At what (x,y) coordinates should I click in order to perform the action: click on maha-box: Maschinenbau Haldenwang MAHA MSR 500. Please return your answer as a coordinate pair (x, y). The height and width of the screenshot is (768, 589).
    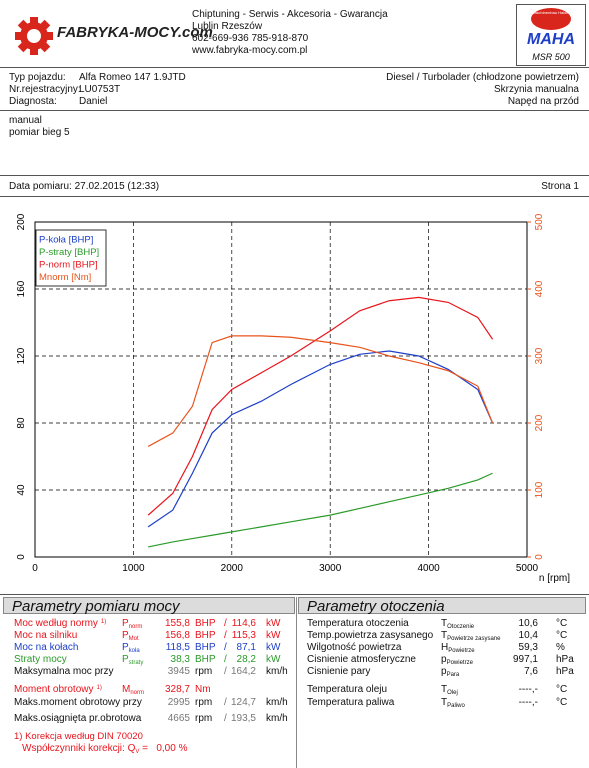
    Looking at the image, I should click on (551, 35).